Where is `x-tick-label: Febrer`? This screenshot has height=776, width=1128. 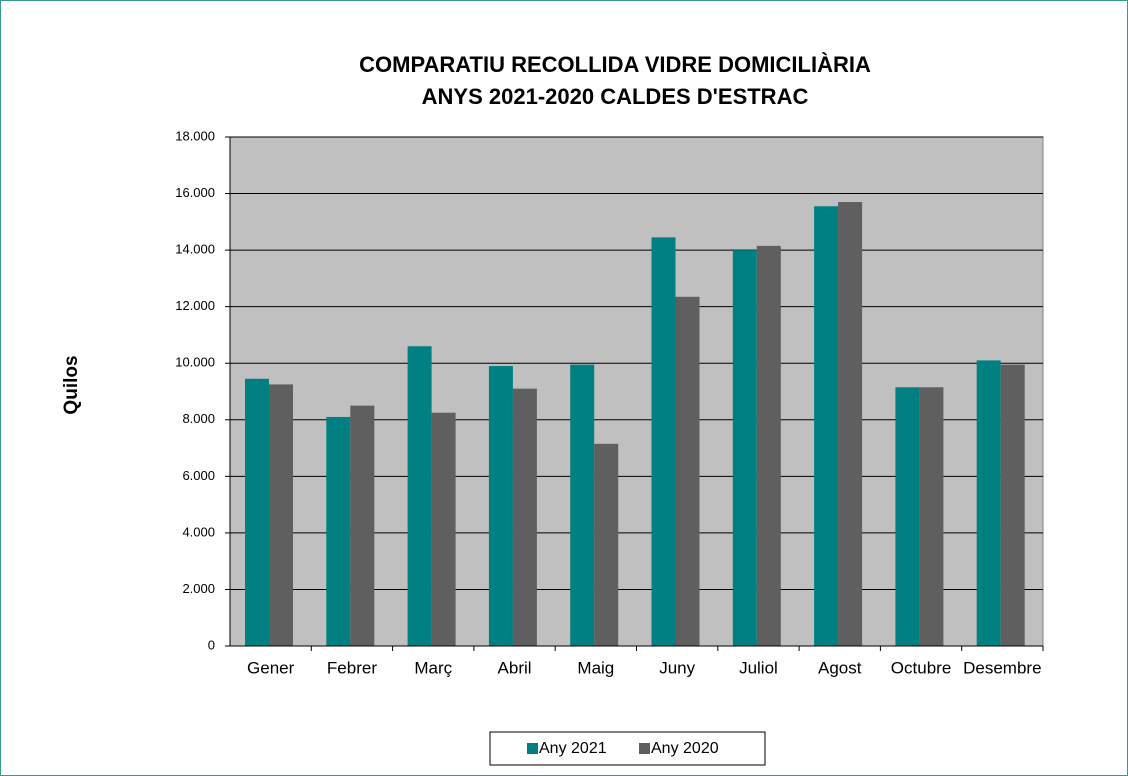
x-tick-label: Febrer is located at coordinates (352, 667).